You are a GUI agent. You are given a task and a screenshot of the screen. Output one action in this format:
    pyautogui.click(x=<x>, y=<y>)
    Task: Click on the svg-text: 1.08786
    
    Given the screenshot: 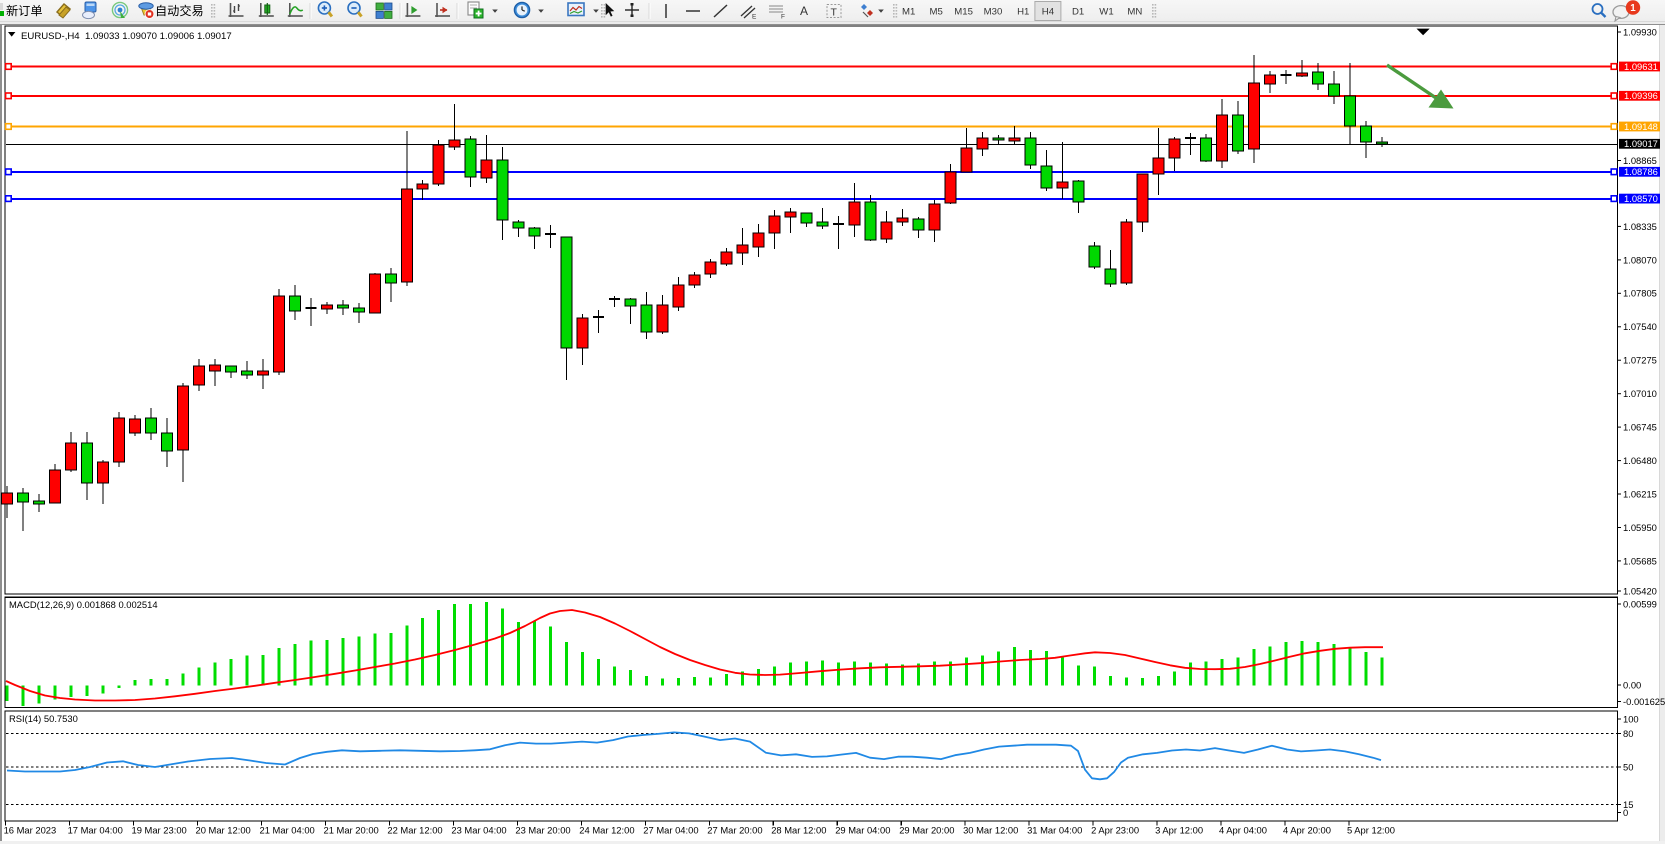 What is the action you would take?
    pyautogui.click(x=1641, y=171)
    